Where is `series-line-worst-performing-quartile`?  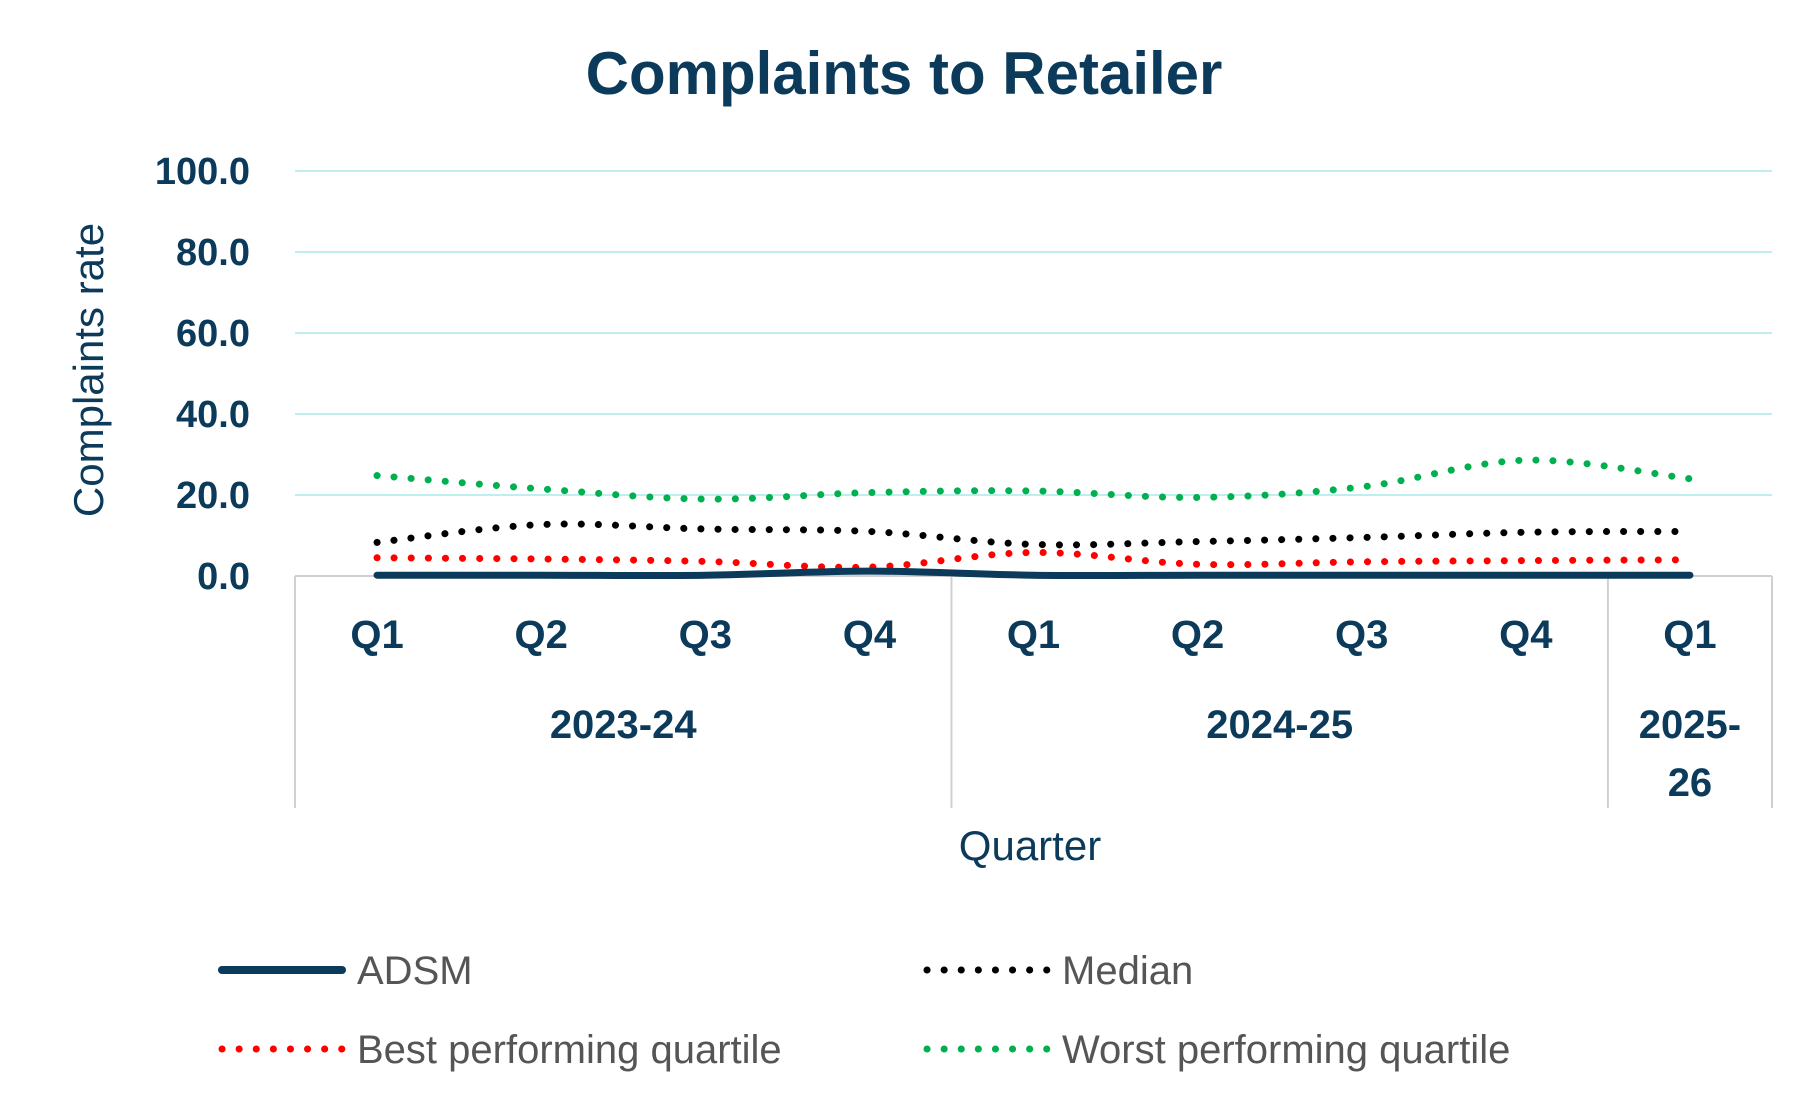 series-line-worst-performing-quartile is located at coordinates (1033, 479).